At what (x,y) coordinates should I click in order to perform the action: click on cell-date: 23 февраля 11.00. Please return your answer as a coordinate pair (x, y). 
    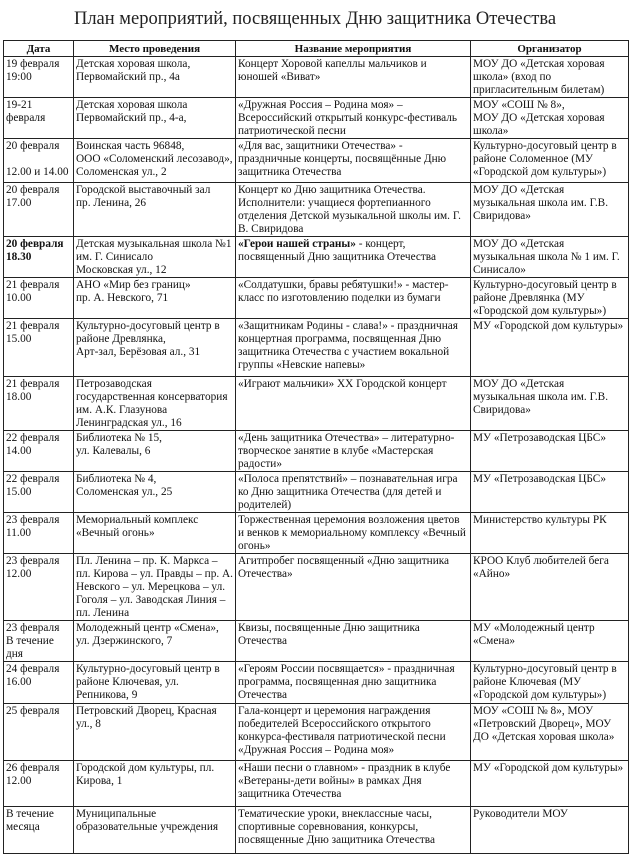
    Looking at the image, I should click on (38, 533).